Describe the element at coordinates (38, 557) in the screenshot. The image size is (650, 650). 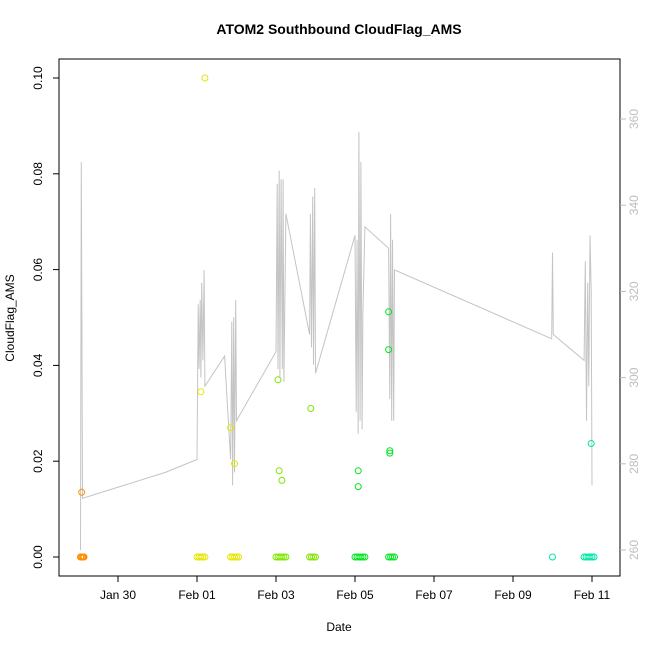
I see `y-tick-label-0: 0.00` at that location.